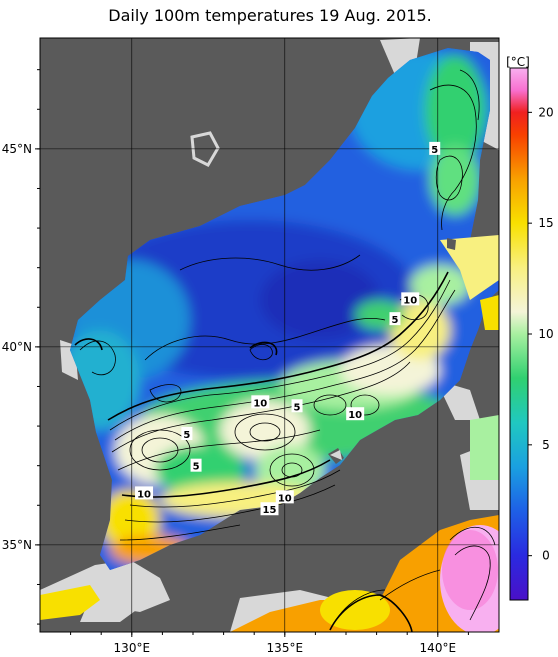  Describe the element at coordinates (270, 15) in the screenshot. I see `map-title: Daily 100m temperatures 19 Aug. 2015.` at that location.